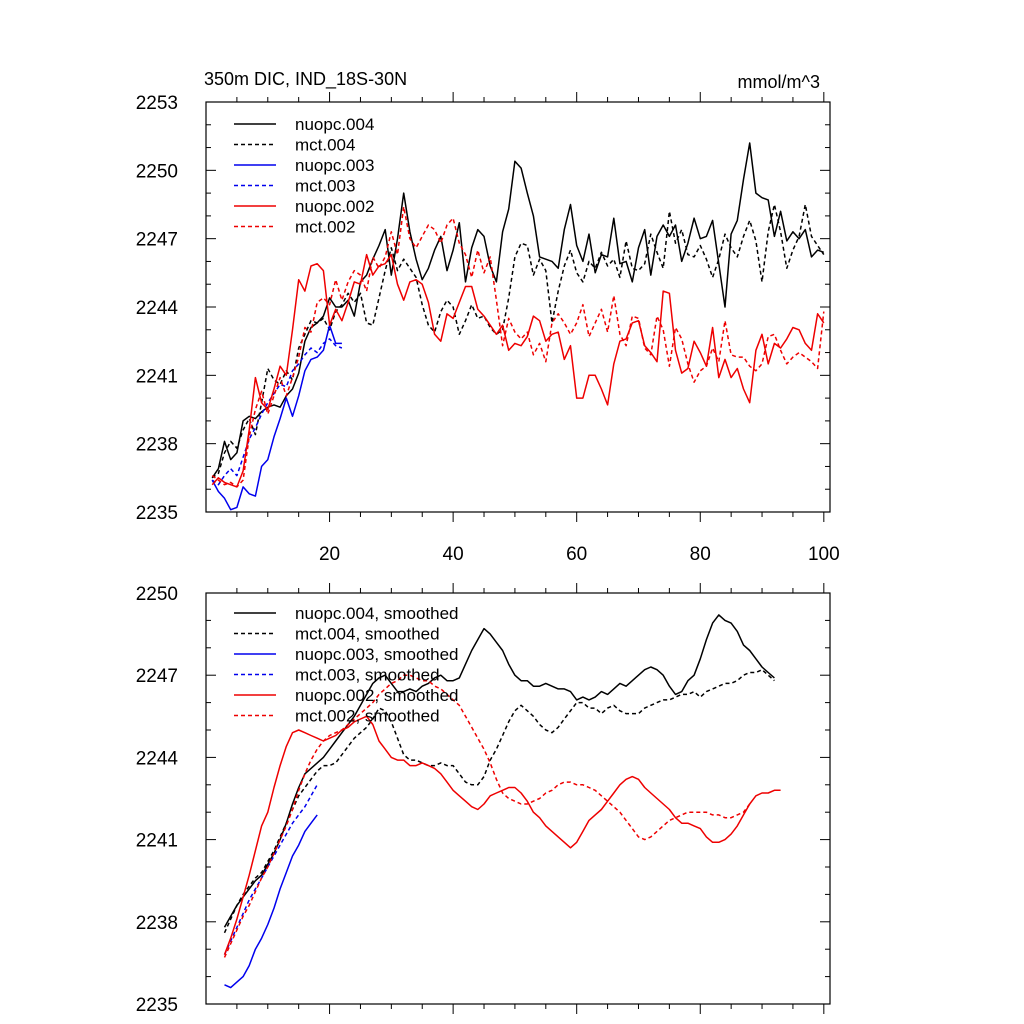 The image size is (1024, 1024). I want to click on x-tick-label: 100, so click(824, 554).